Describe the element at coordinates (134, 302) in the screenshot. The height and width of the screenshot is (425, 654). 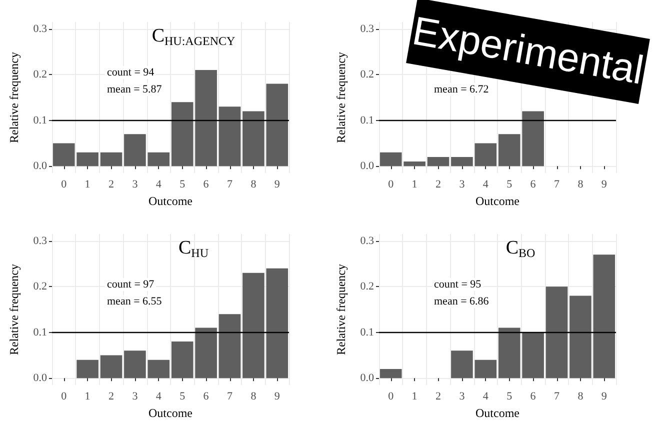
I see `annotation: mean = 6.55` at that location.